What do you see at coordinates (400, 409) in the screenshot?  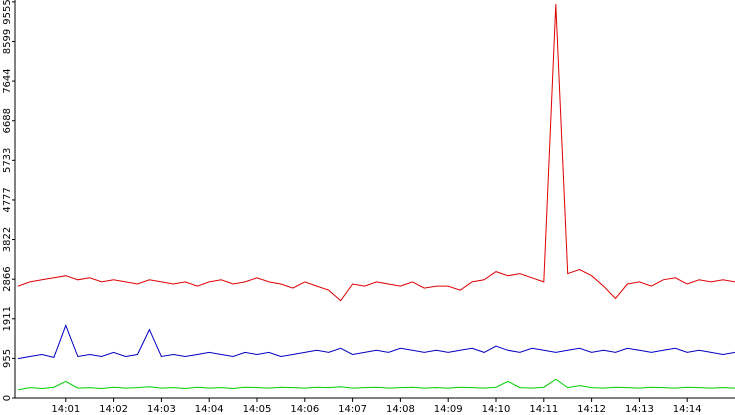 I see `x-tick-label: 14:08` at bounding box center [400, 409].